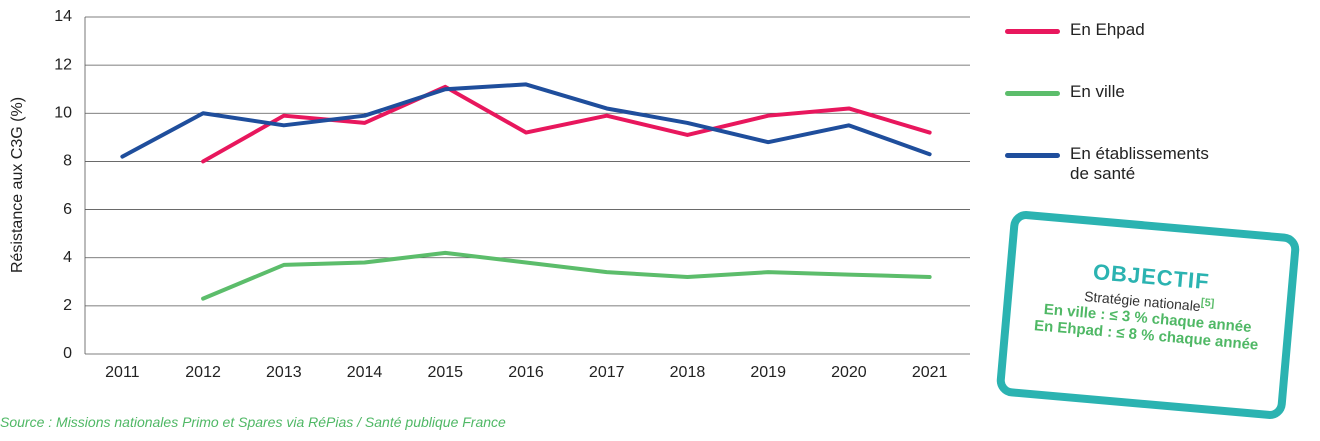 This screenshot has width=1320, height=441. I want to click on legend-entry: En Ehpad, so click(1155, 51).